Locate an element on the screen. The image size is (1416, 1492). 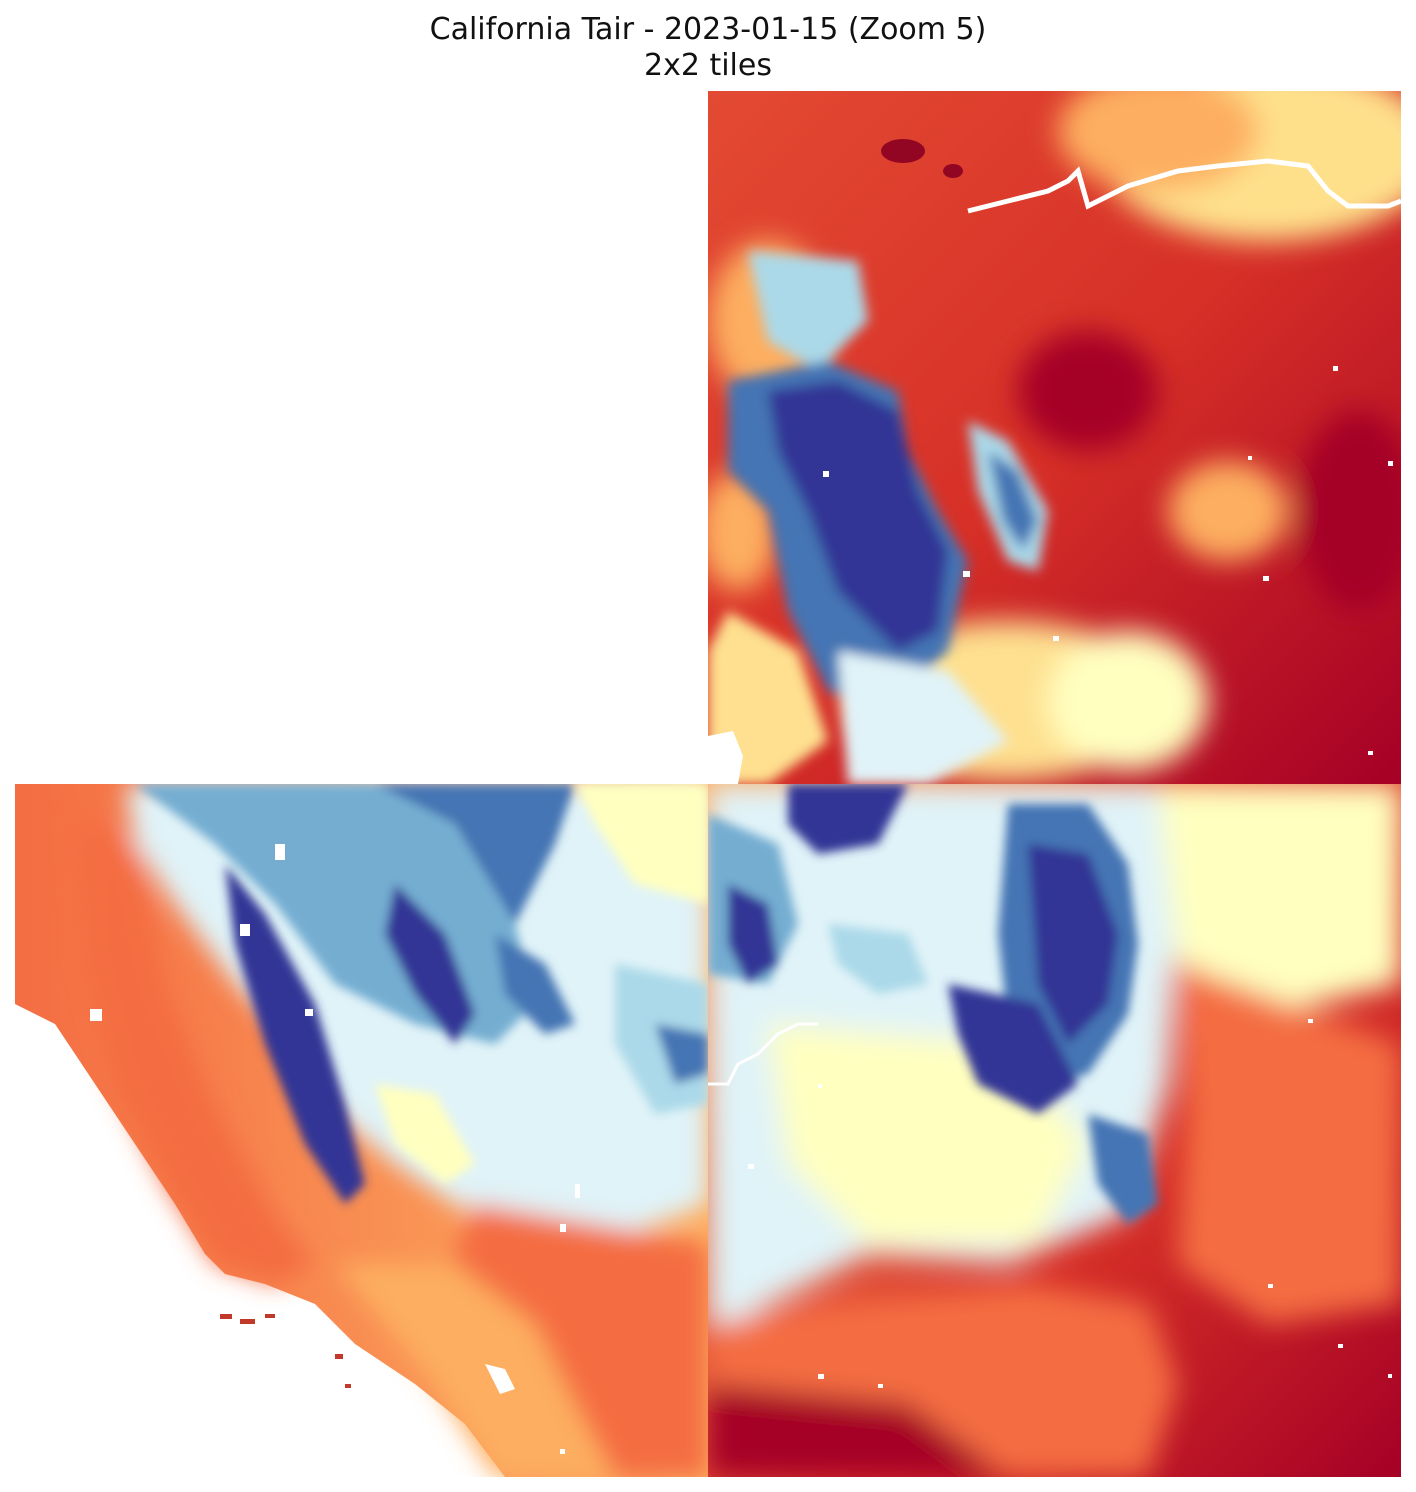
map-title: California Tair - 2023-01-15 (Zoom 5) is located at coordinates (708, 29).